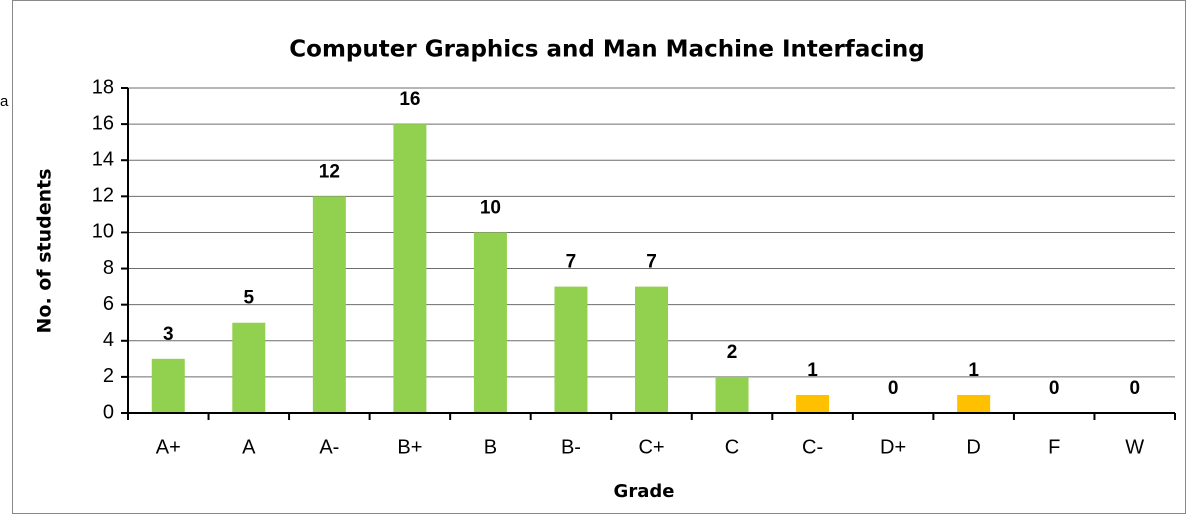  I want to click on side-text: a, so click(4, 101).